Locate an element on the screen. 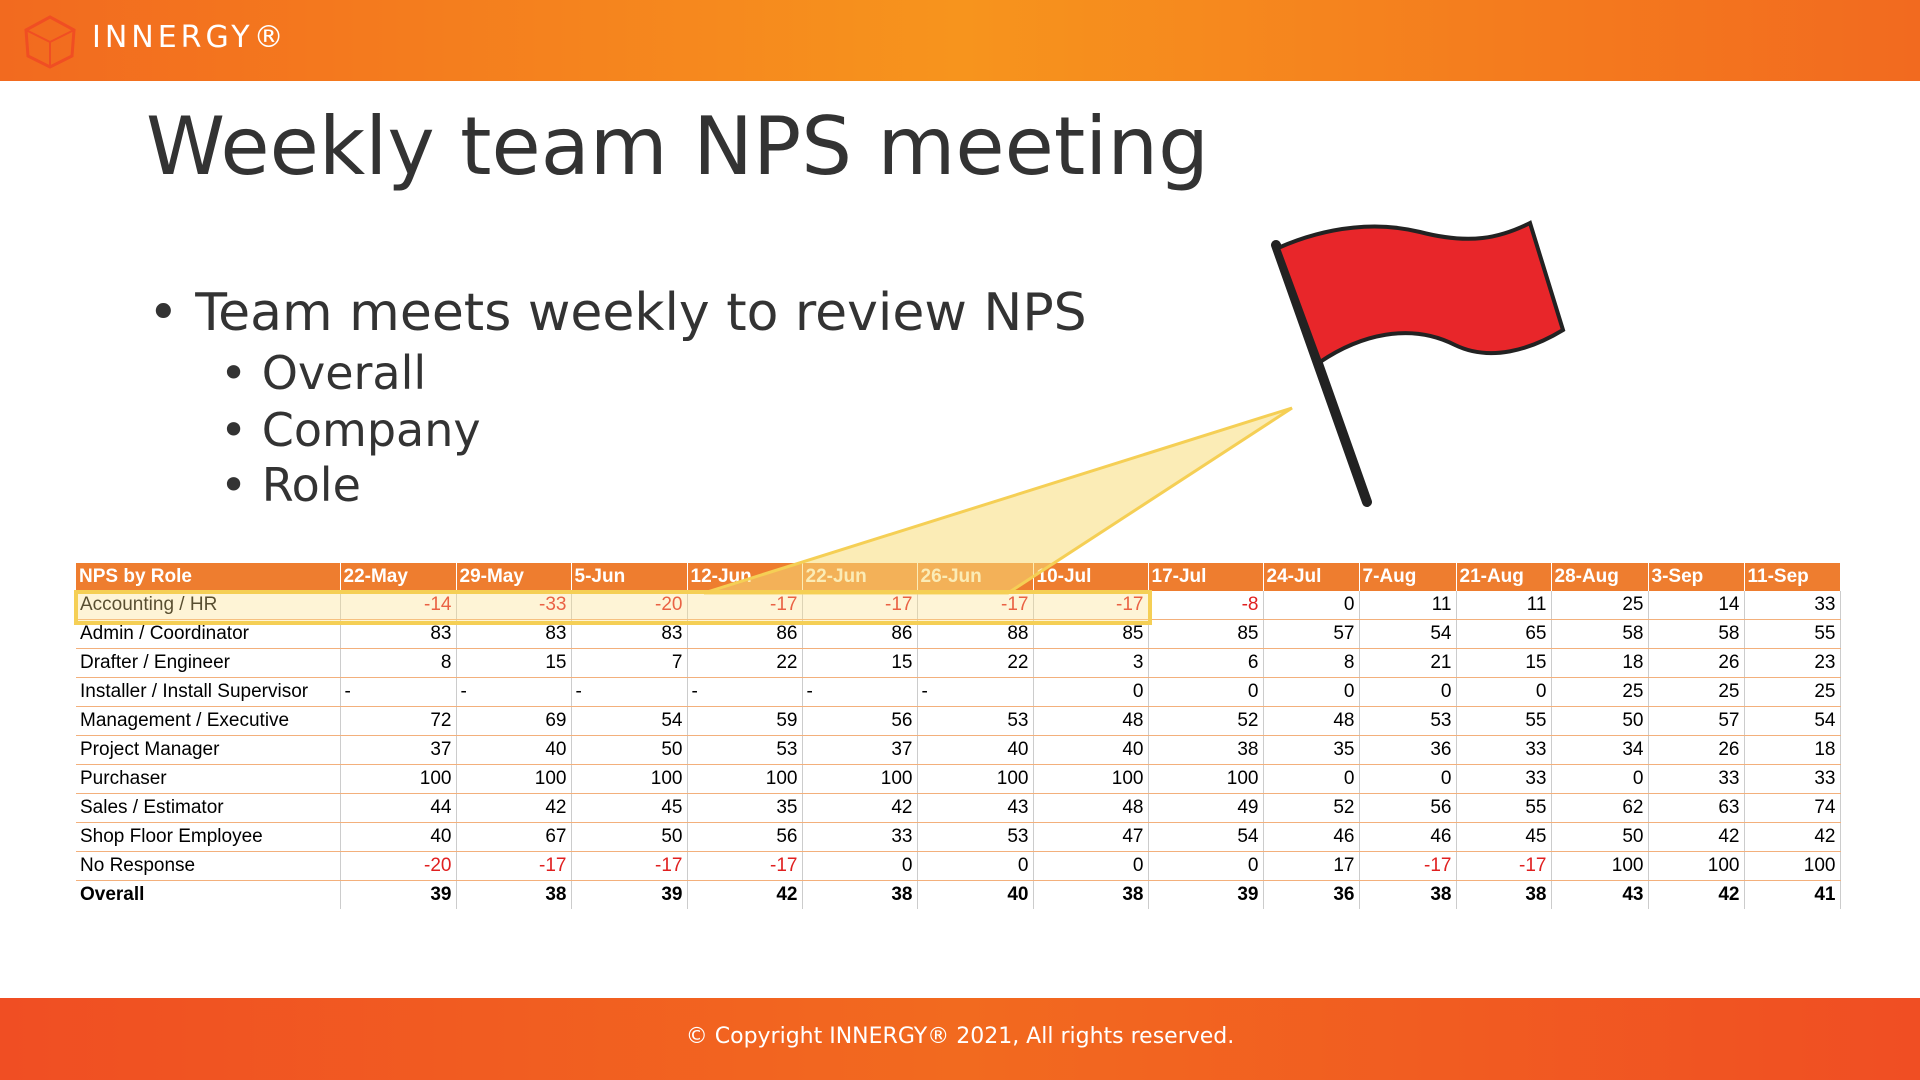 This screenshot has width=1920, height=1080. logo-icon is located at coordinates (50, 42).